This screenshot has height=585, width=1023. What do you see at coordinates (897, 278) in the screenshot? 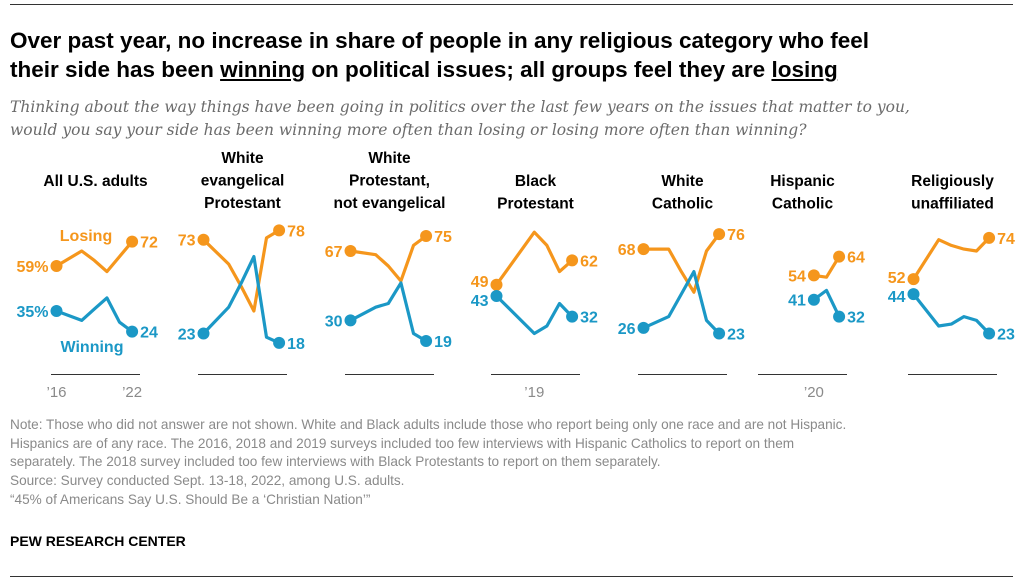
I see `losing-start-label: 52` at bounding box center [897, 278].